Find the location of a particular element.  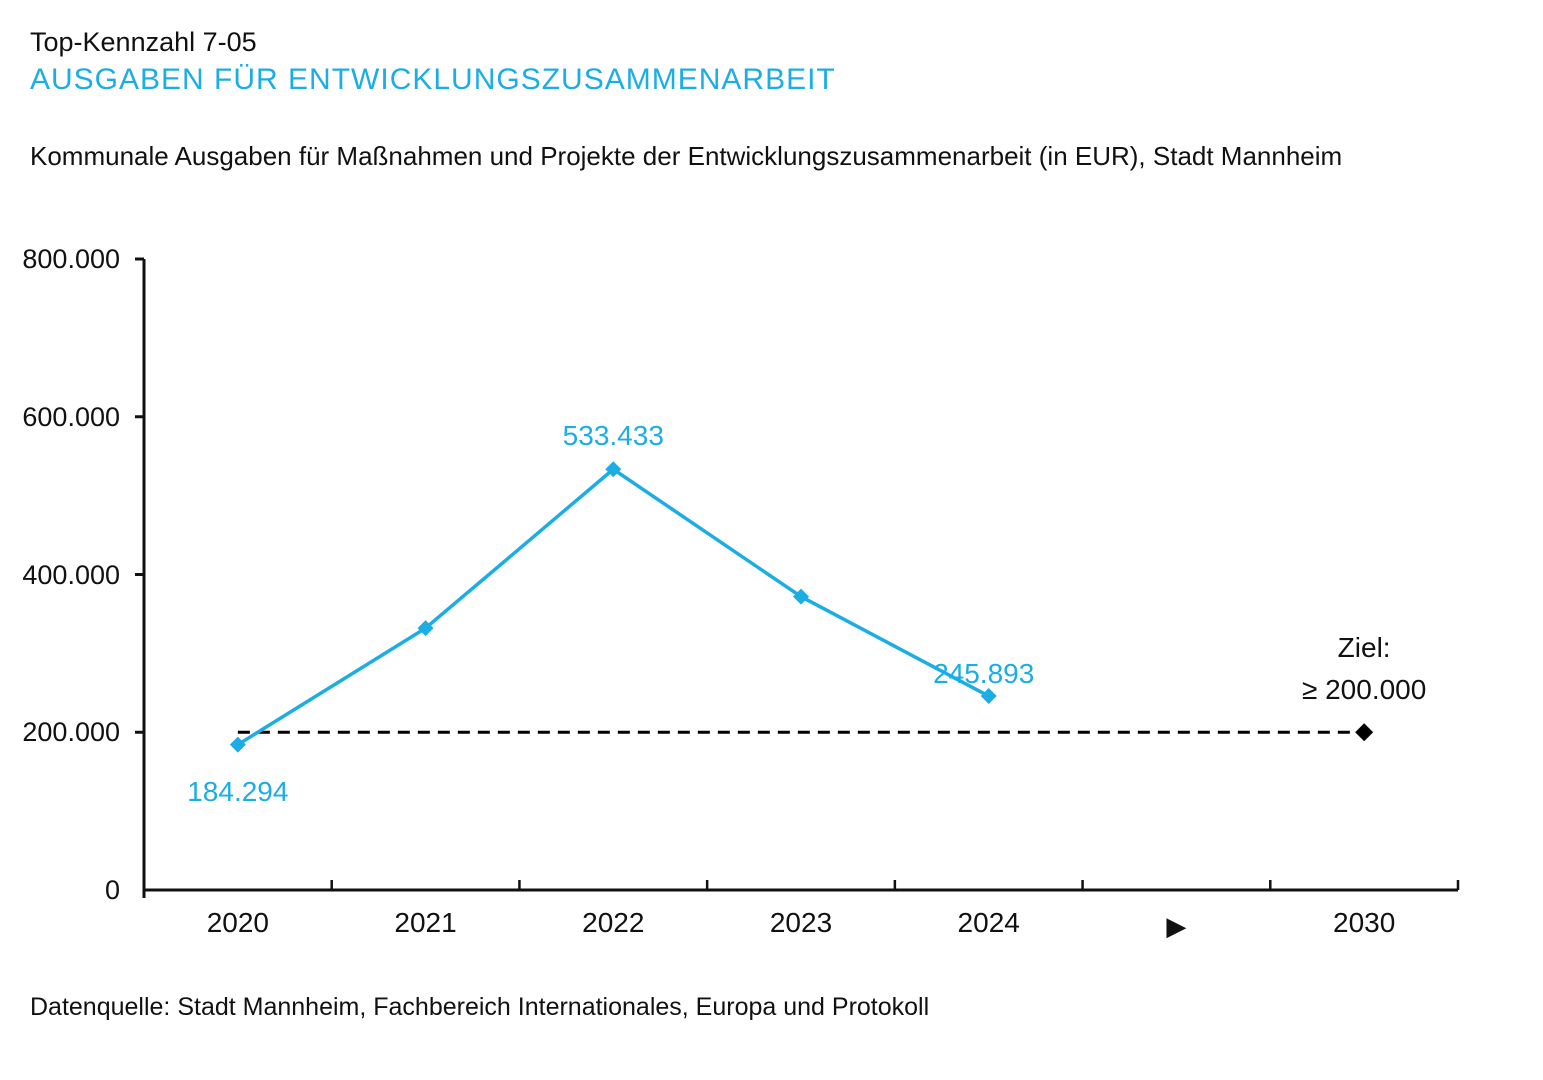

y-axis-tick-label: 800.000 is located at coordinates (71, 259).